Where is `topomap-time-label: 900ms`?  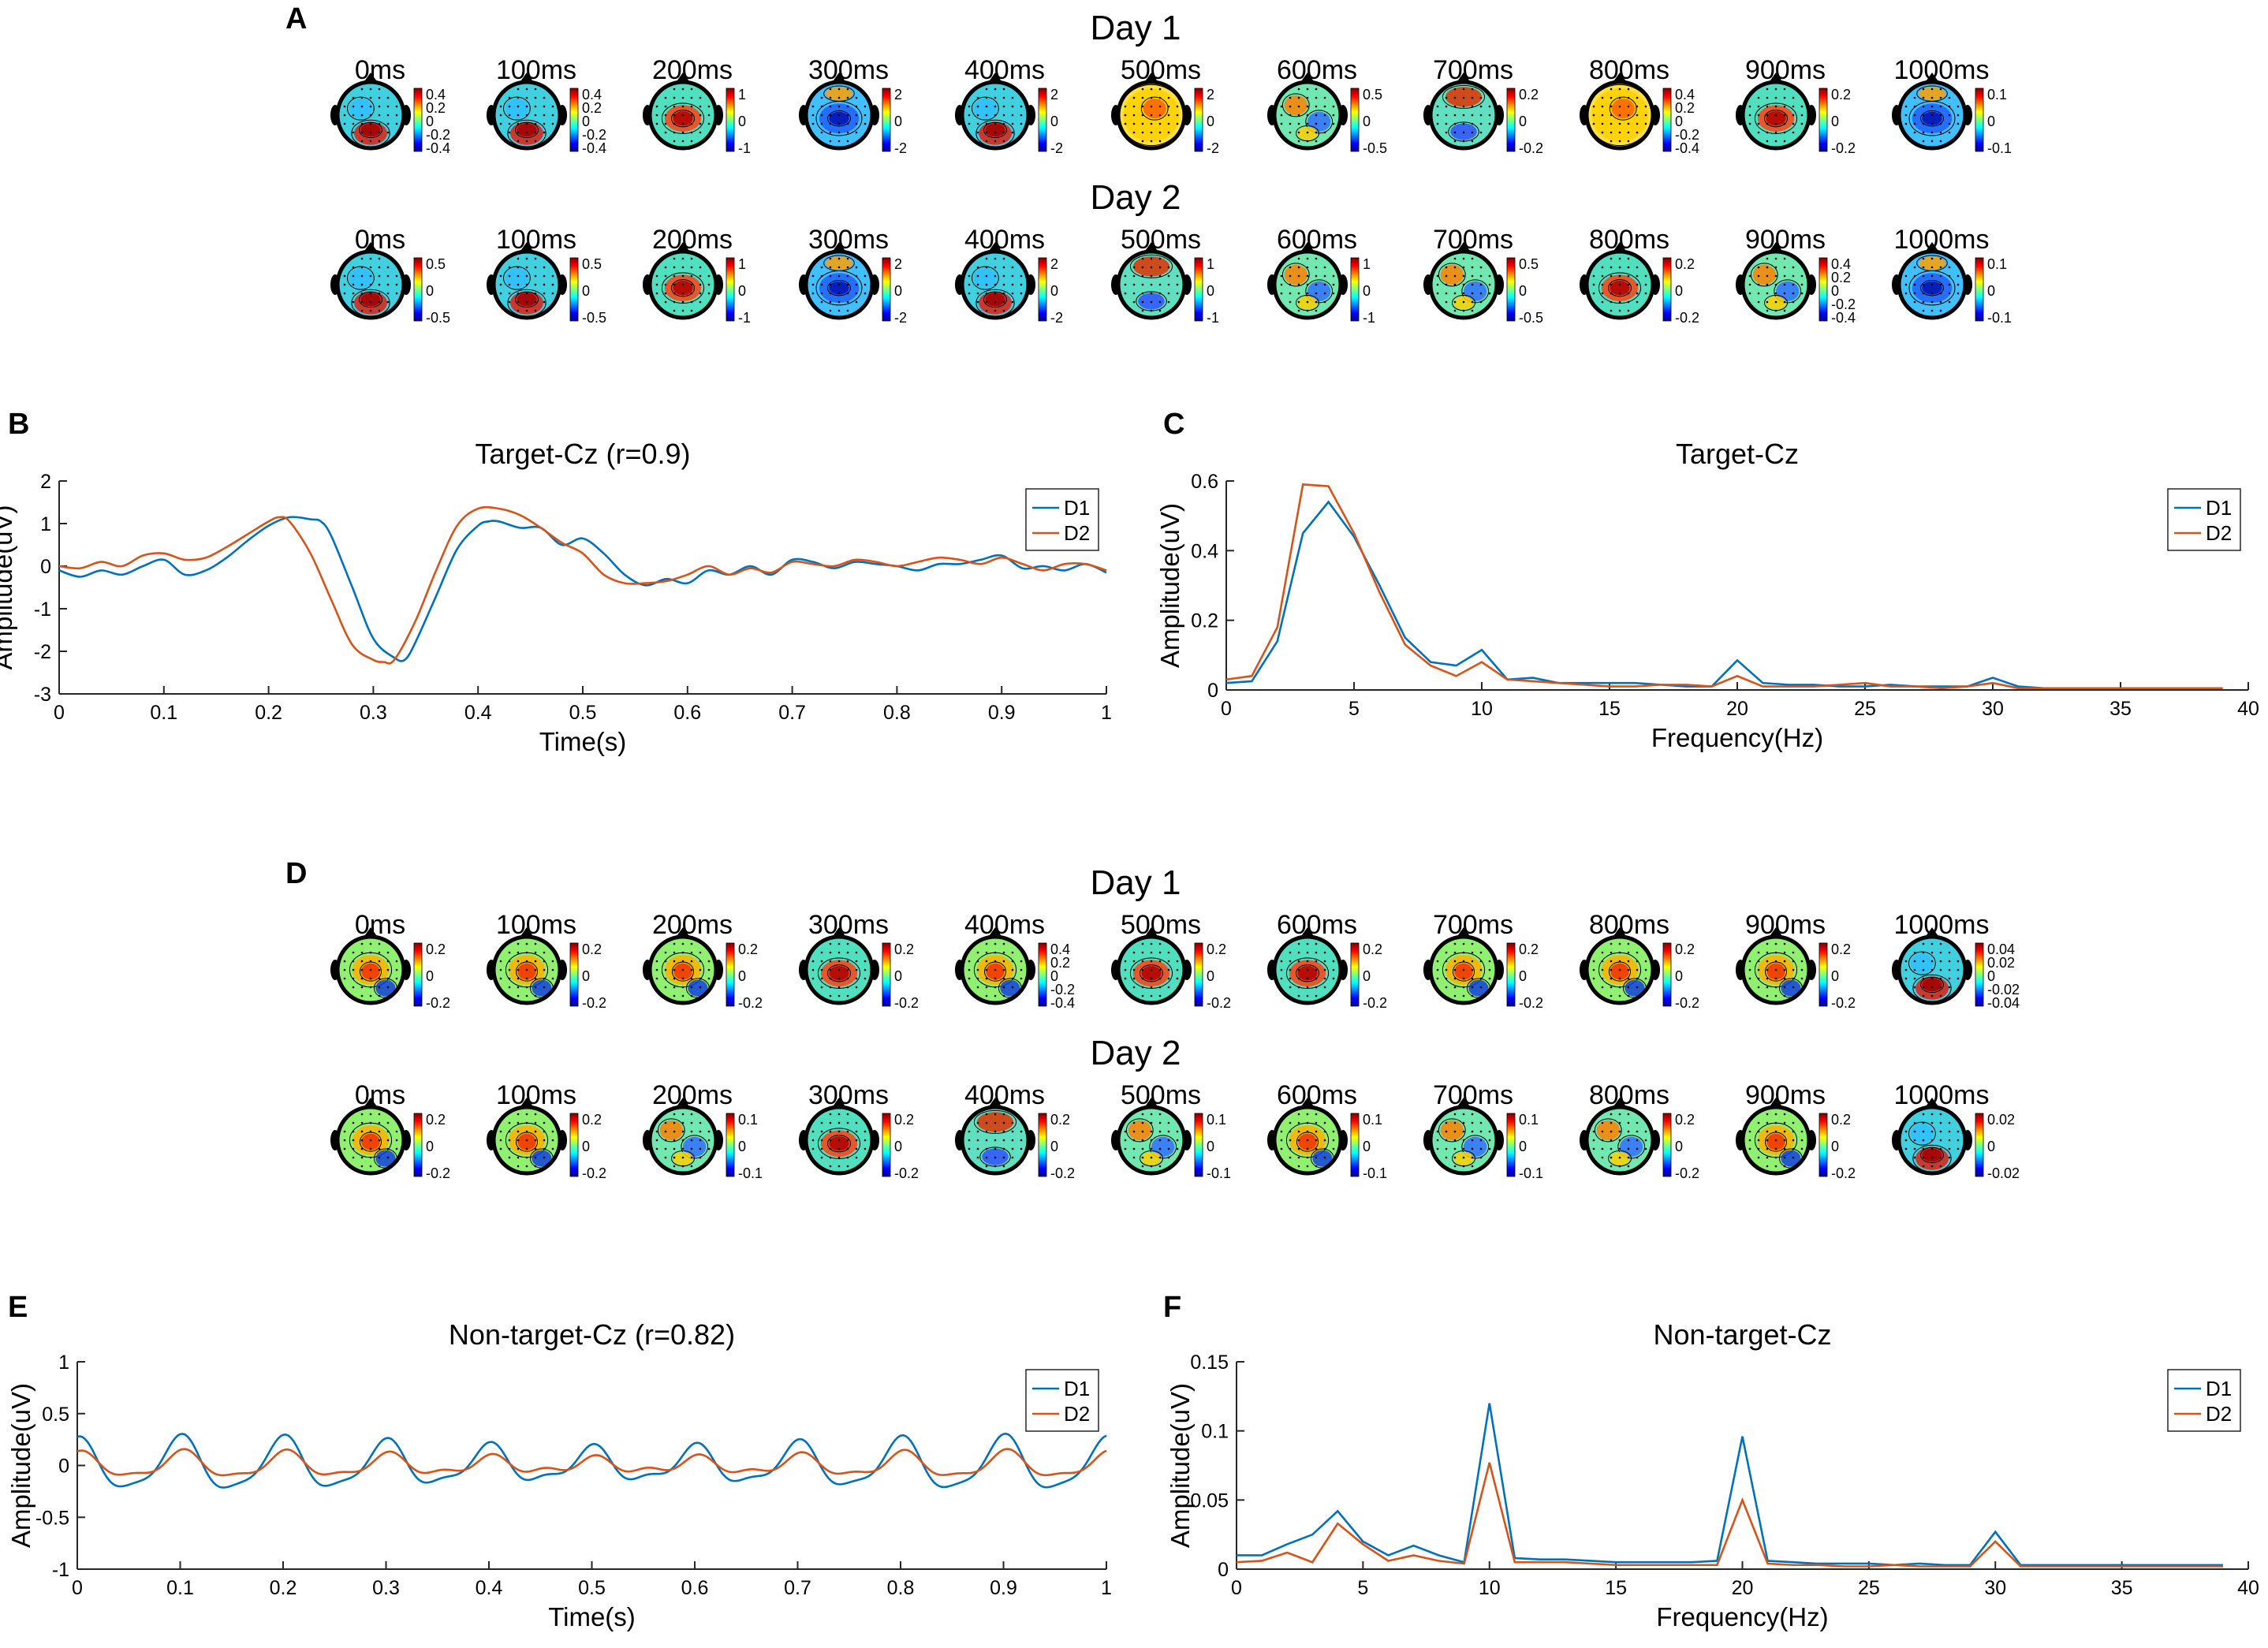
topomap-time-label: 900ms is located at coordinates (1785, 240).